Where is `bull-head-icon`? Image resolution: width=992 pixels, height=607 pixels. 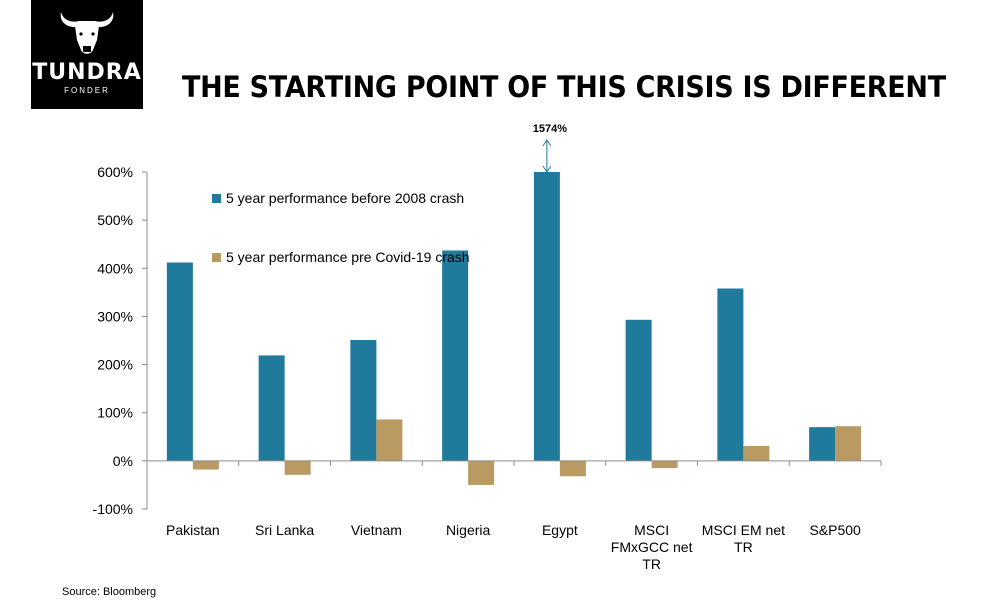
bull-head-icon is located at coordinates (87, 33).